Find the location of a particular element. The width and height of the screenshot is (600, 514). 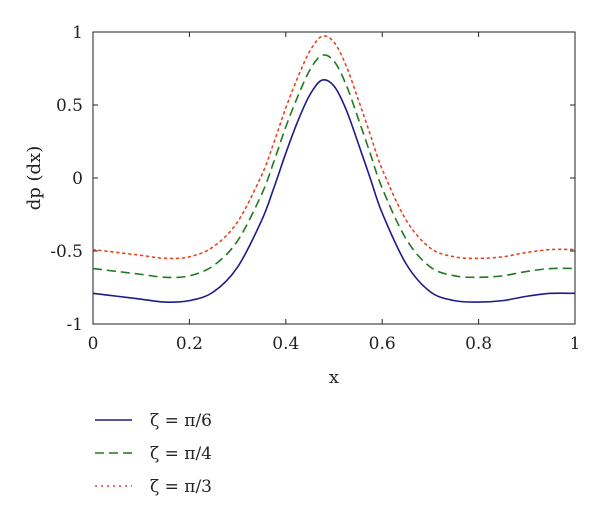

y-axis-label: dp (dx) is located at coordinates (34, 178).